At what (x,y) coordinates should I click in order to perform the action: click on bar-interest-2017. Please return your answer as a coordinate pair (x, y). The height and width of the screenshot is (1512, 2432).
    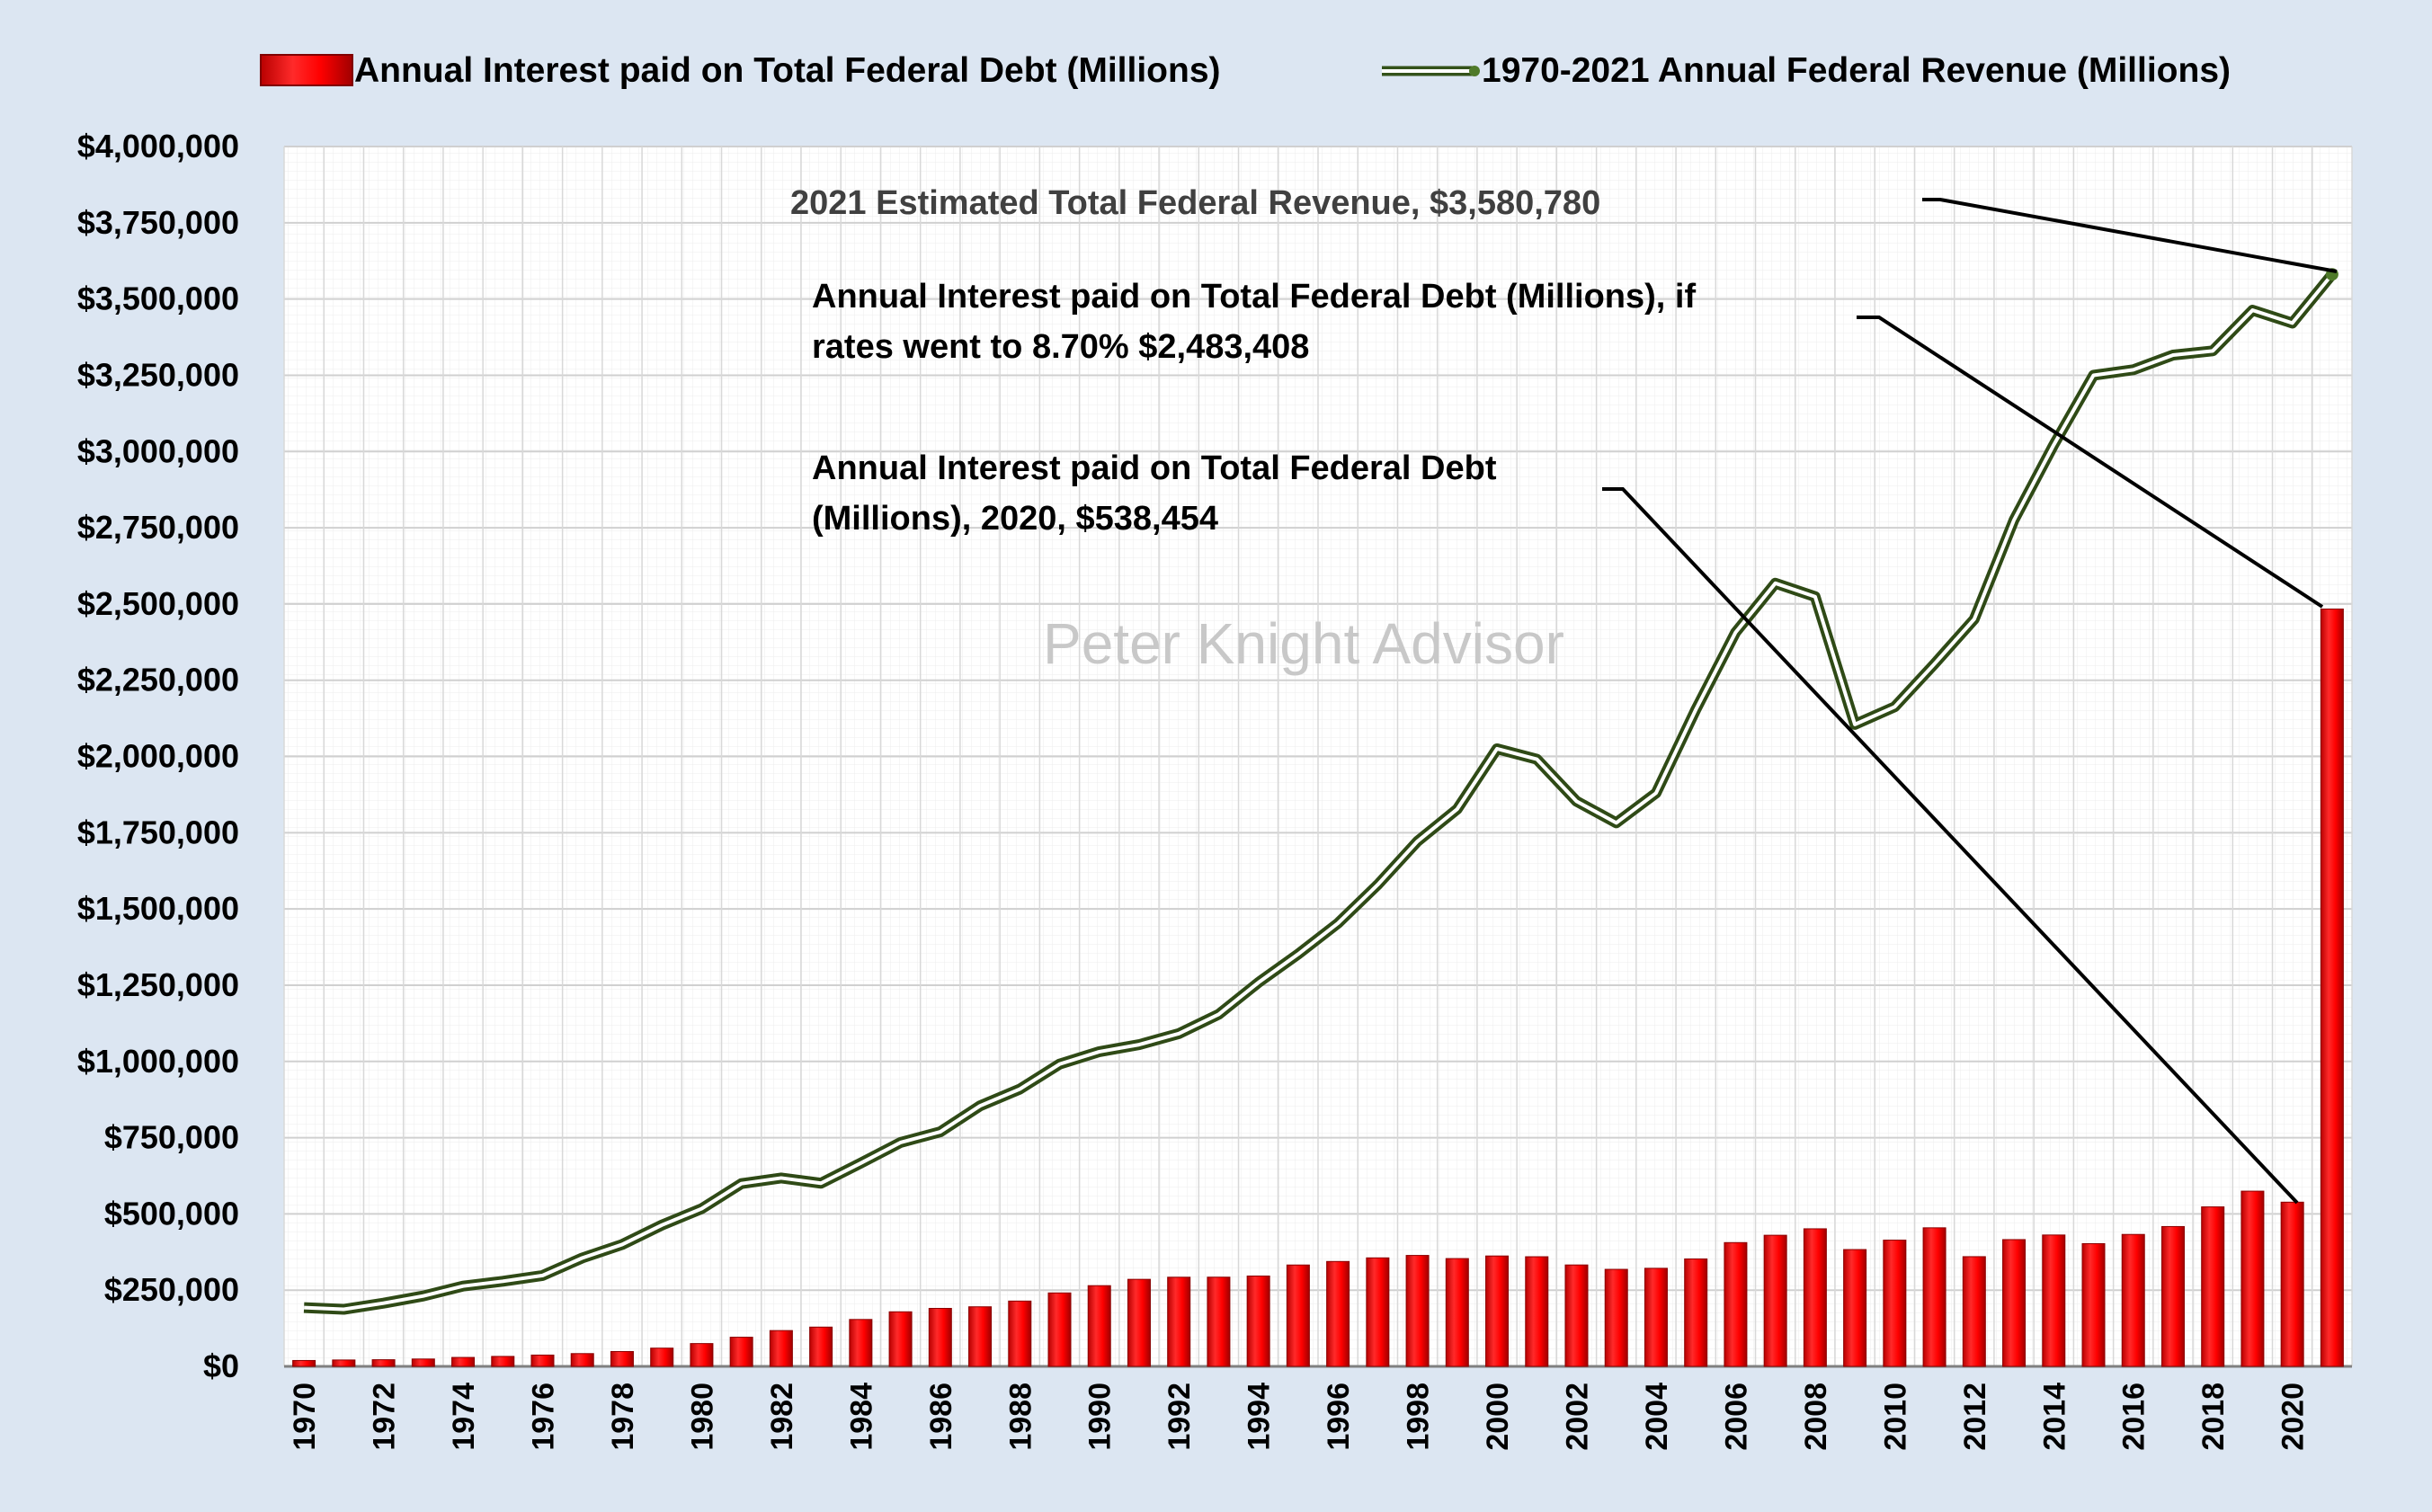
    Looking at the image, I should click on (2173, 1296).